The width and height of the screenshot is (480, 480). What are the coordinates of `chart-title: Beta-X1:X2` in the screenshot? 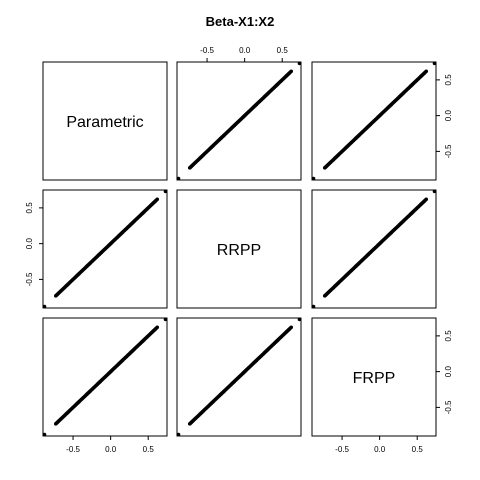 It's located at (240, 21).